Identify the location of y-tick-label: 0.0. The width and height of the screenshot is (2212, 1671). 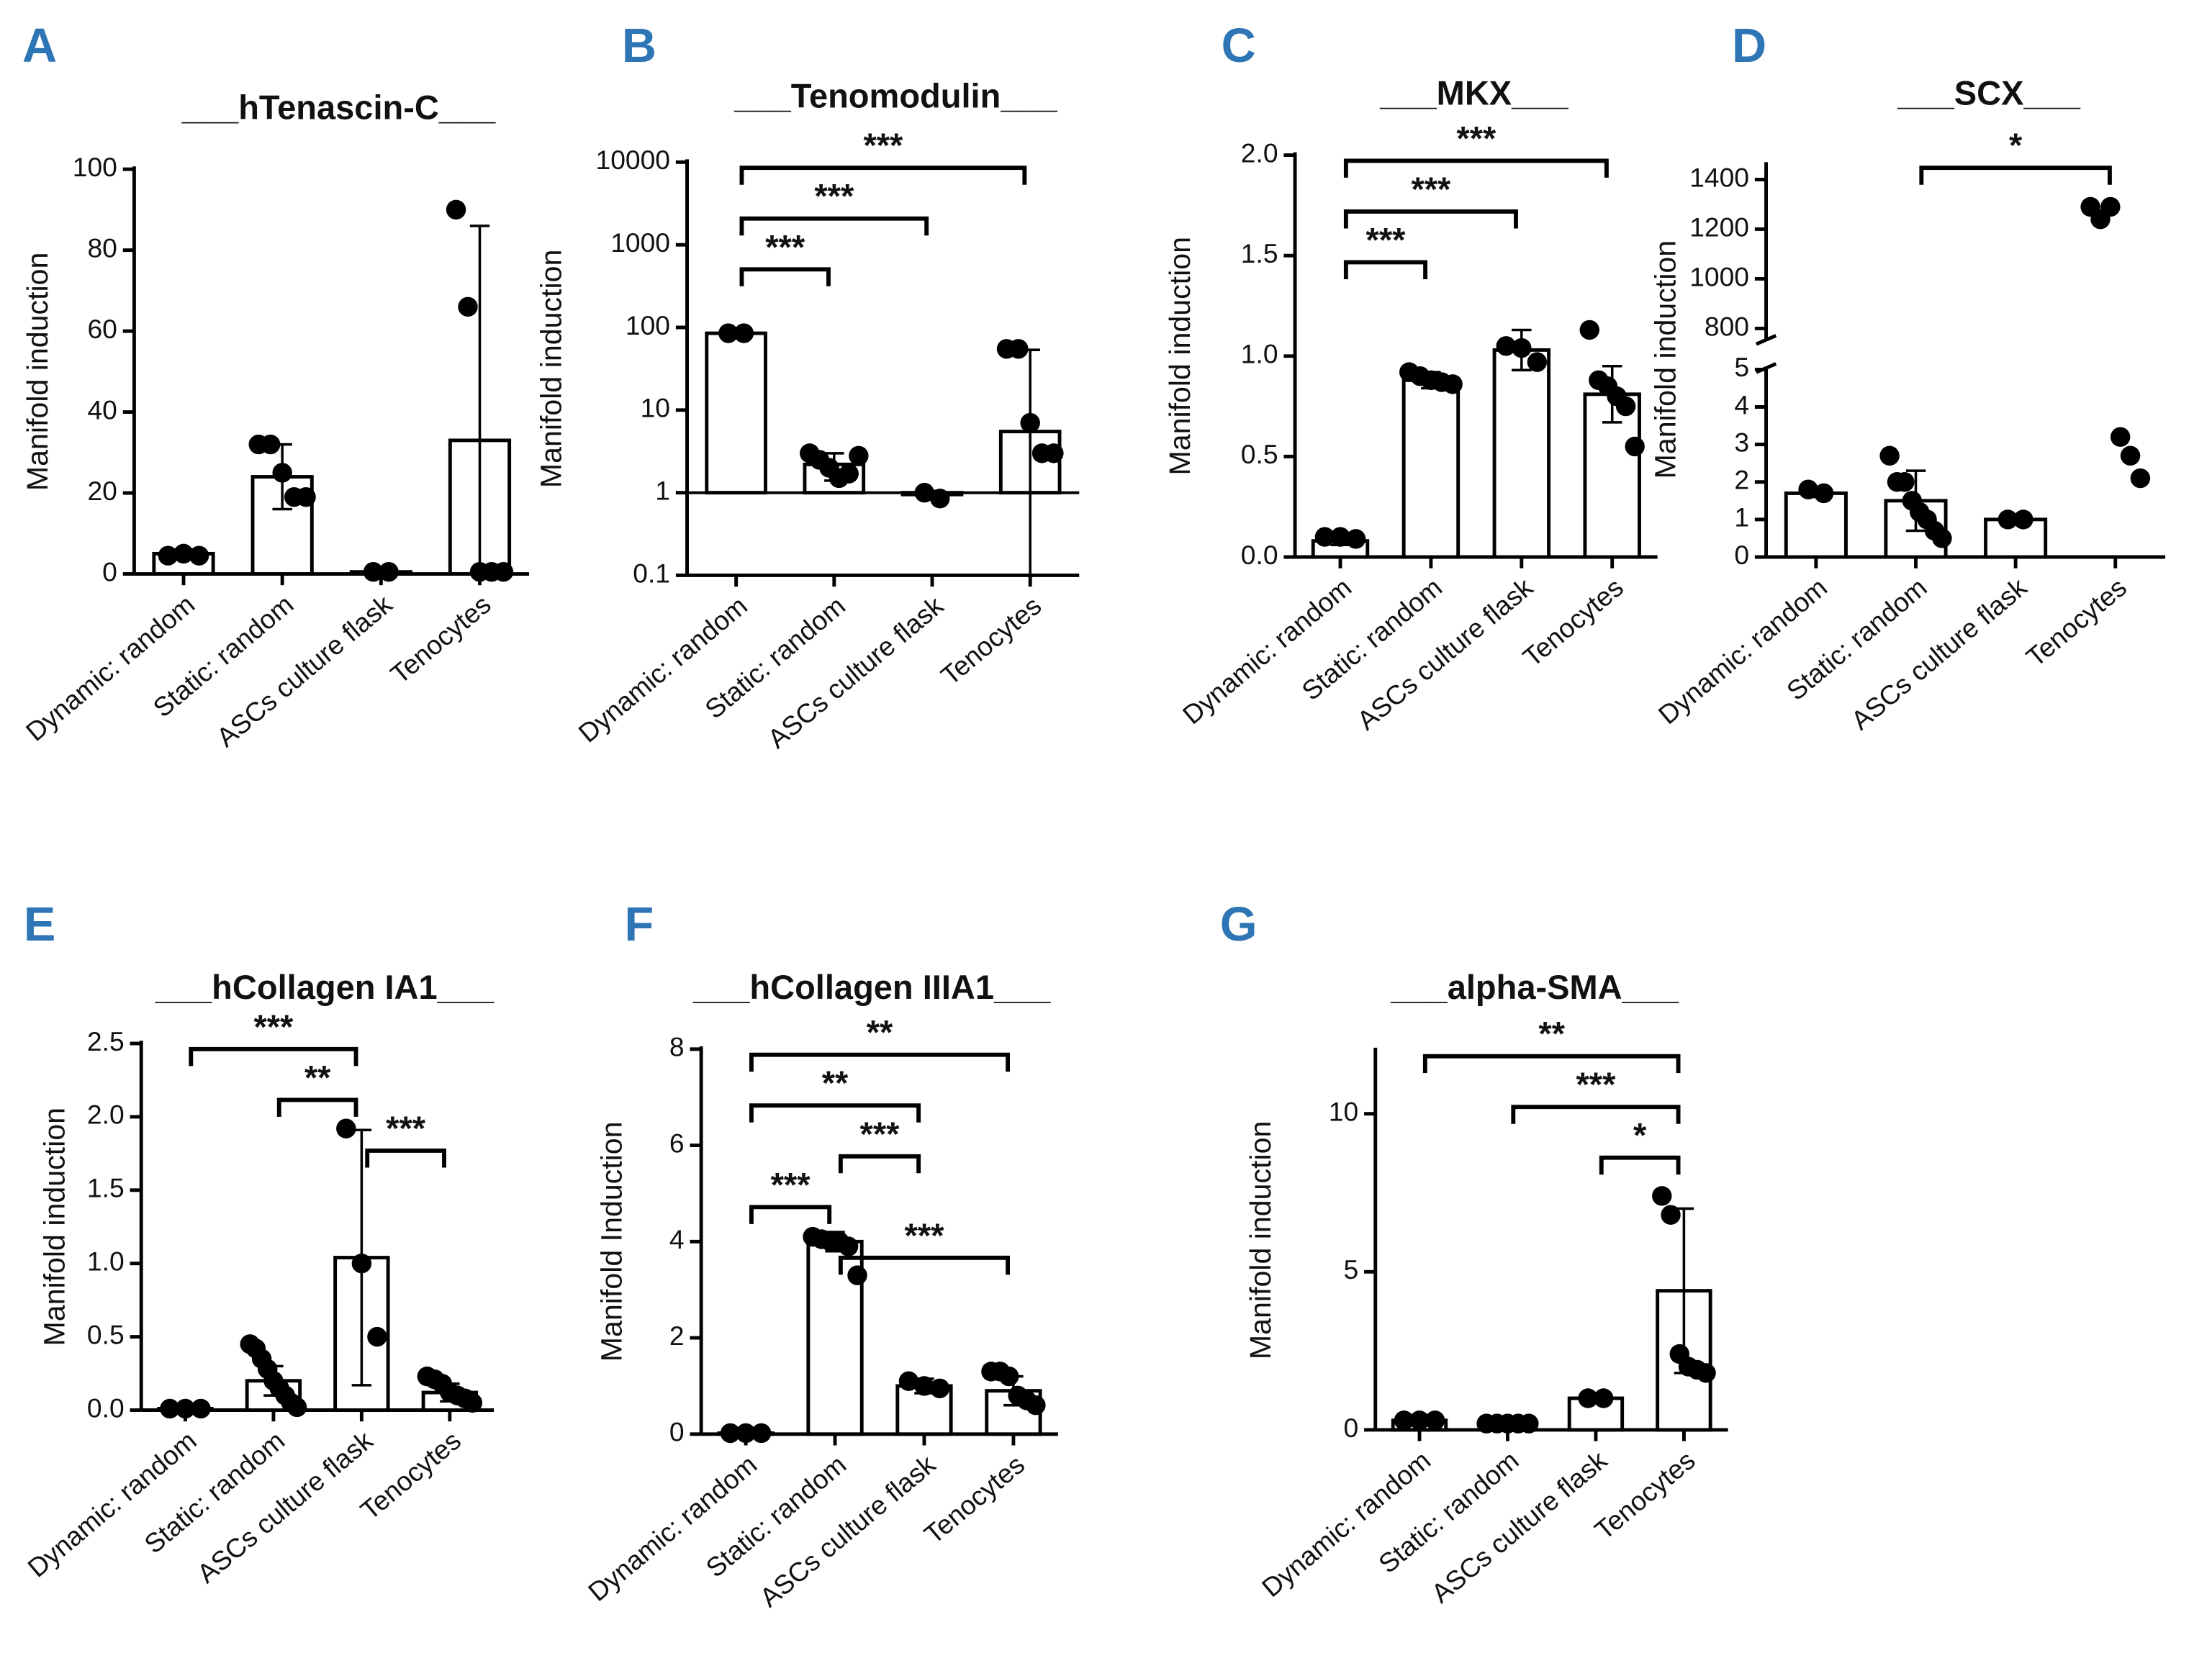
(106, 1407).